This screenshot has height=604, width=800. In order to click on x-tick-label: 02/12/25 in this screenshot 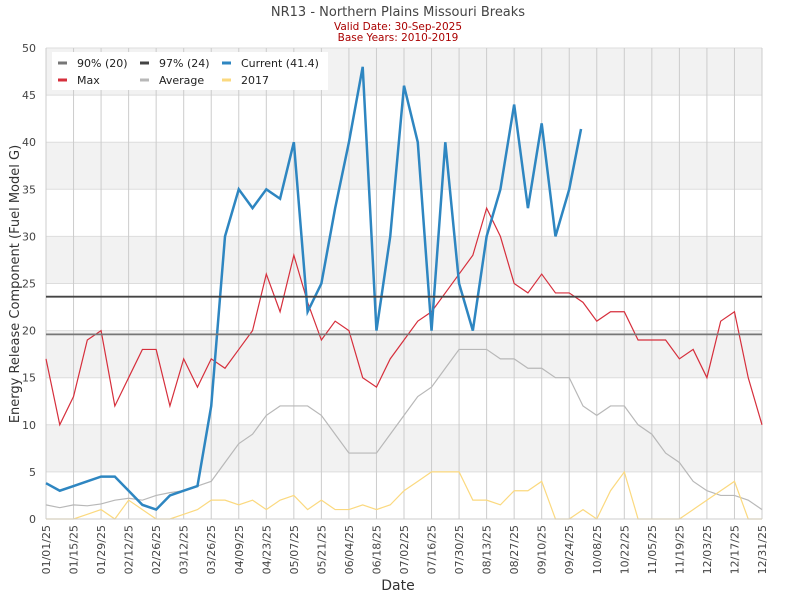, I will do `click(129, 549)`.